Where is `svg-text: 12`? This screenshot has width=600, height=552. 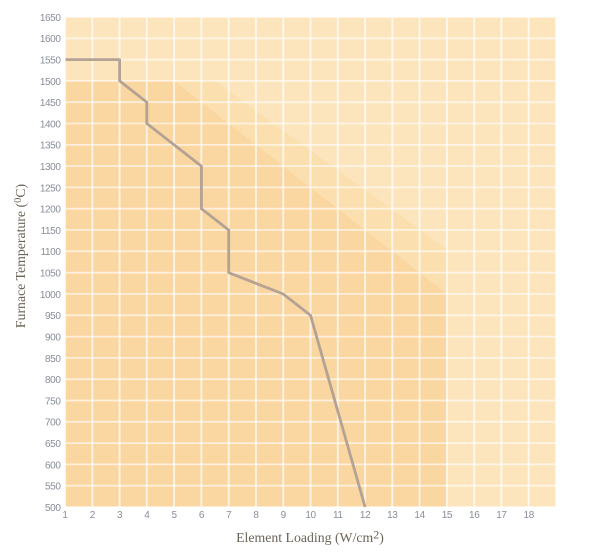
svg-text: 12 is located at coordinates (365, 515).